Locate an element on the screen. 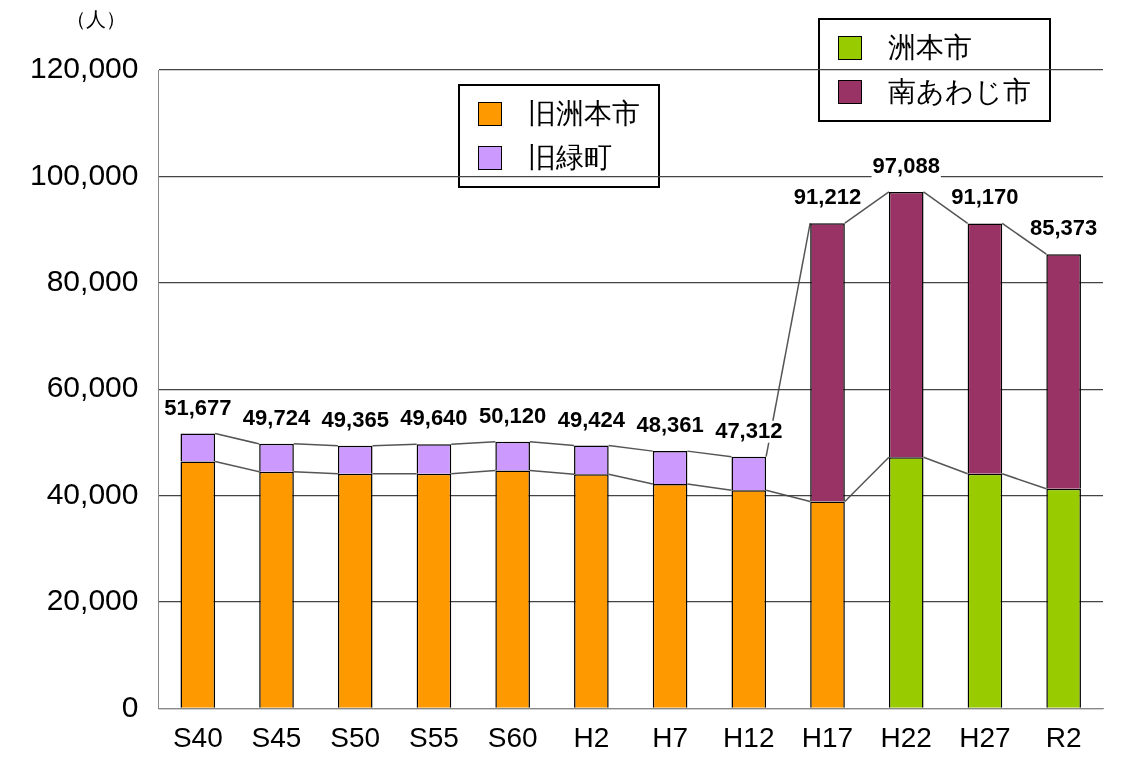 Image resolution: width=1133 pixels, height=776 pixels. x-tick-label: S50 is located at coordinates (355, 737).